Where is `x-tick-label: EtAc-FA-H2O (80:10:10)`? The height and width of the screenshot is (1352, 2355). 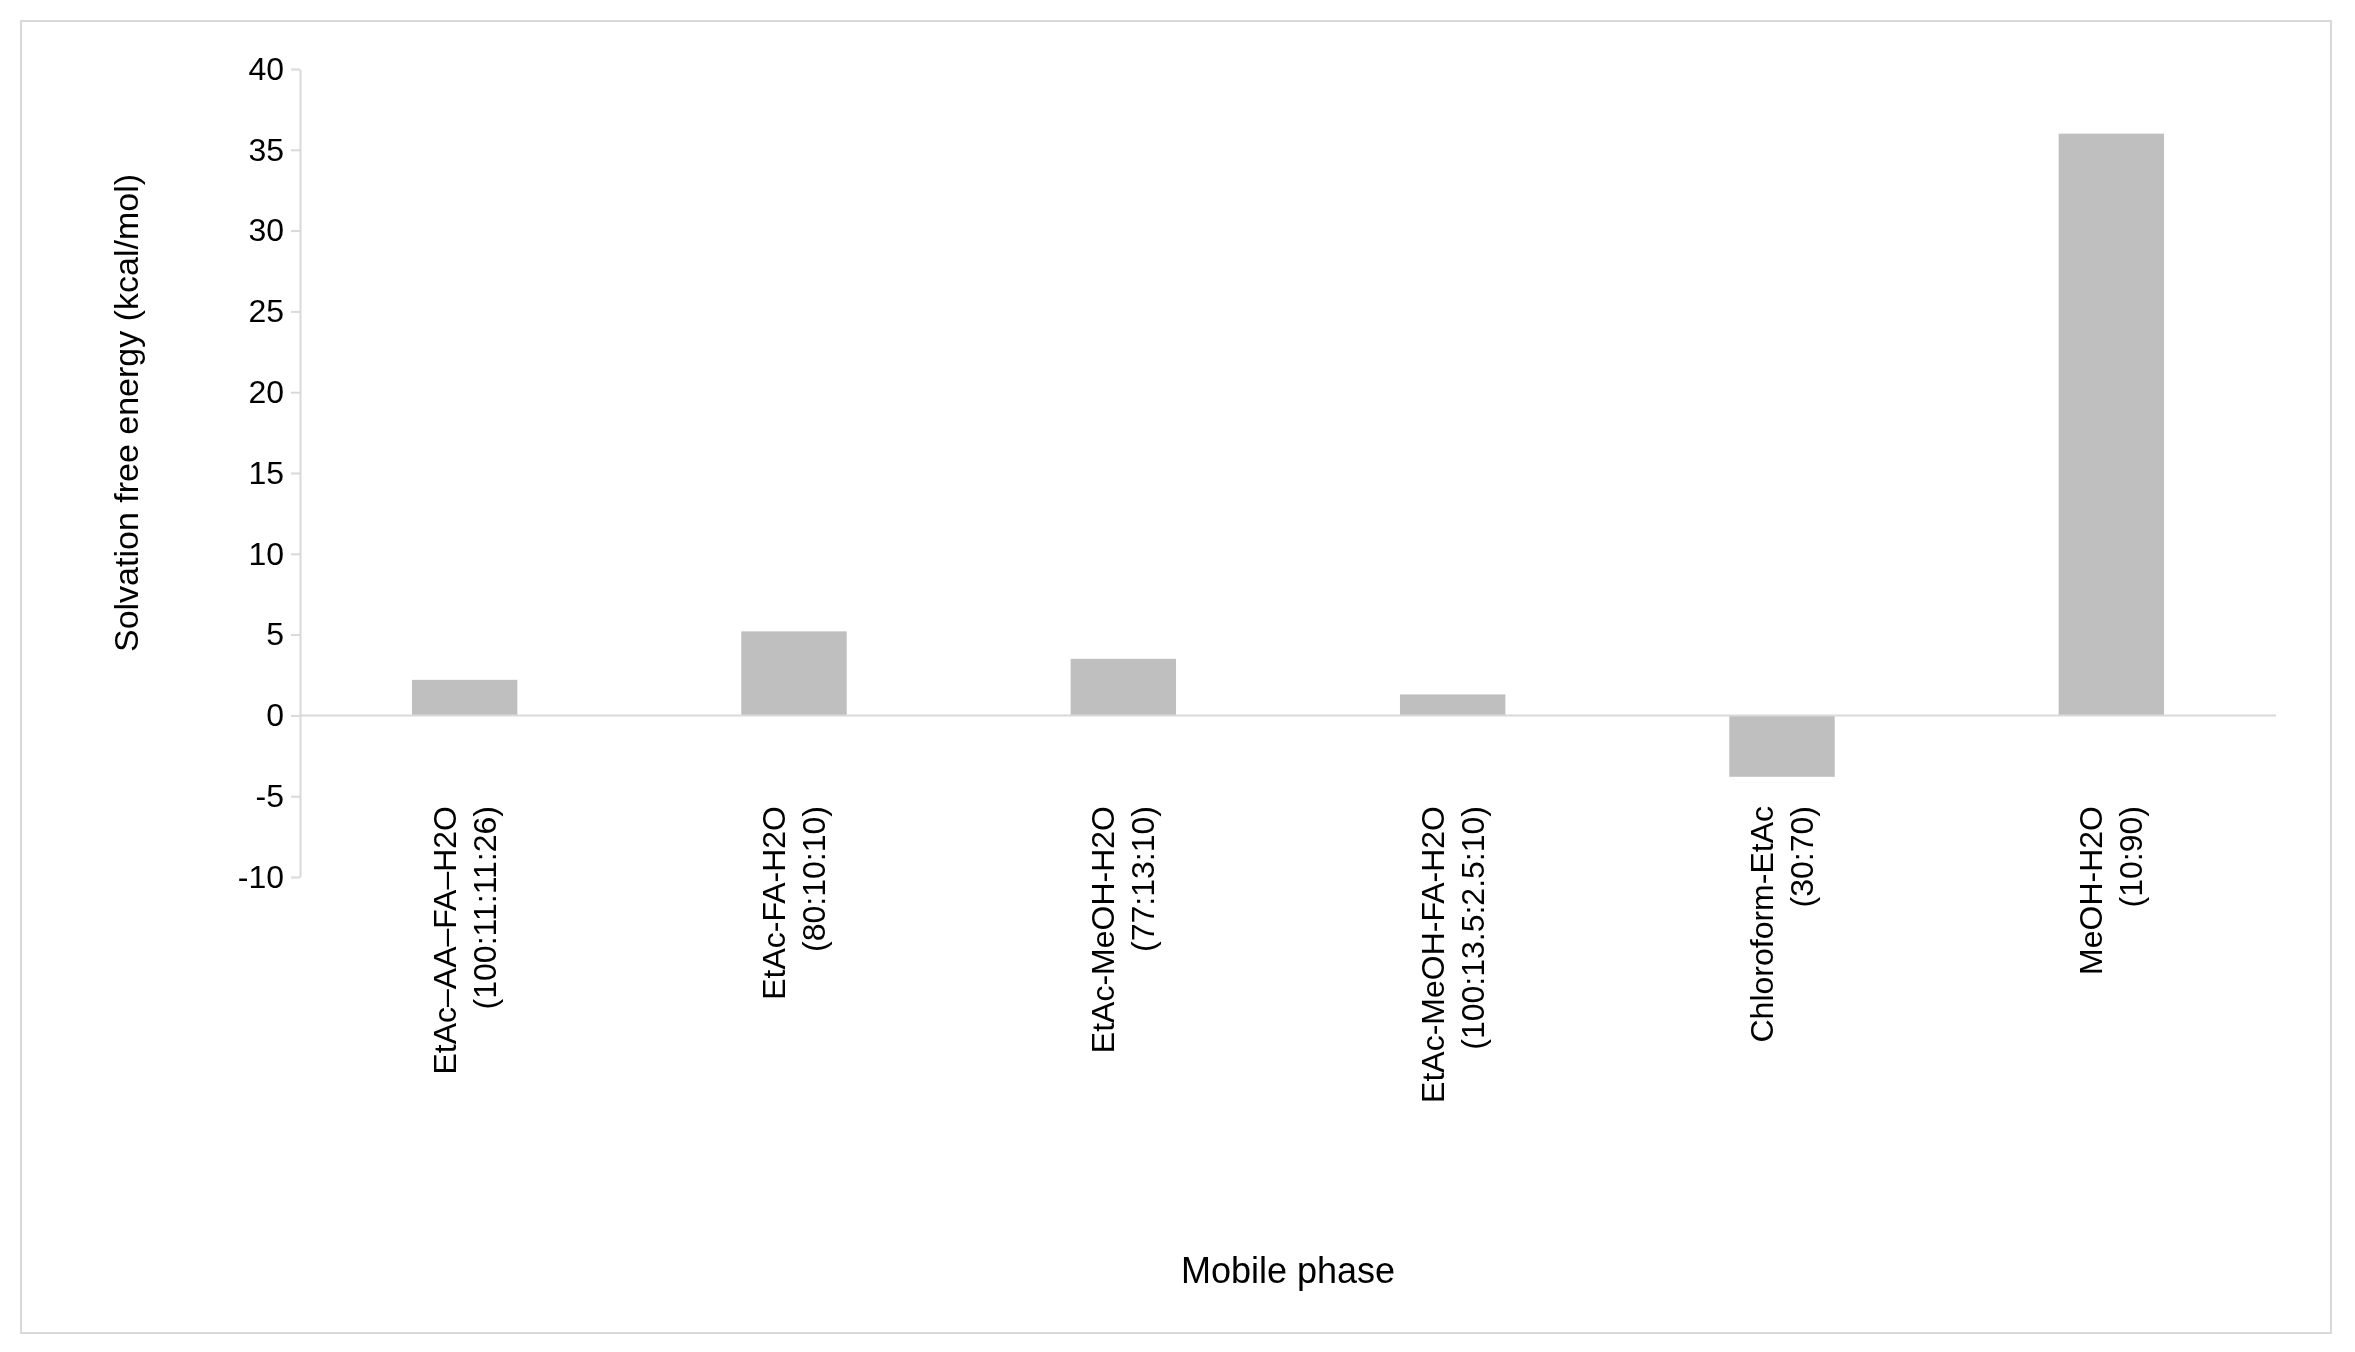
x-tick-label: EtAc-FA-H2O (80:10:10) is located at coordinates (794, 903).